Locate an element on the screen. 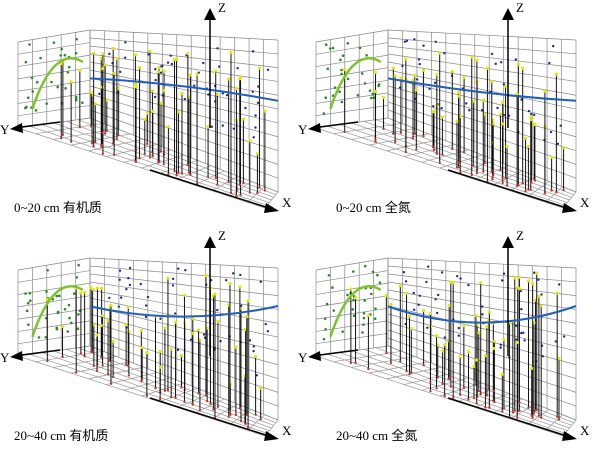 This screenshot has width=595, height=455. trend-line-x is located at coordinates (482, 314).